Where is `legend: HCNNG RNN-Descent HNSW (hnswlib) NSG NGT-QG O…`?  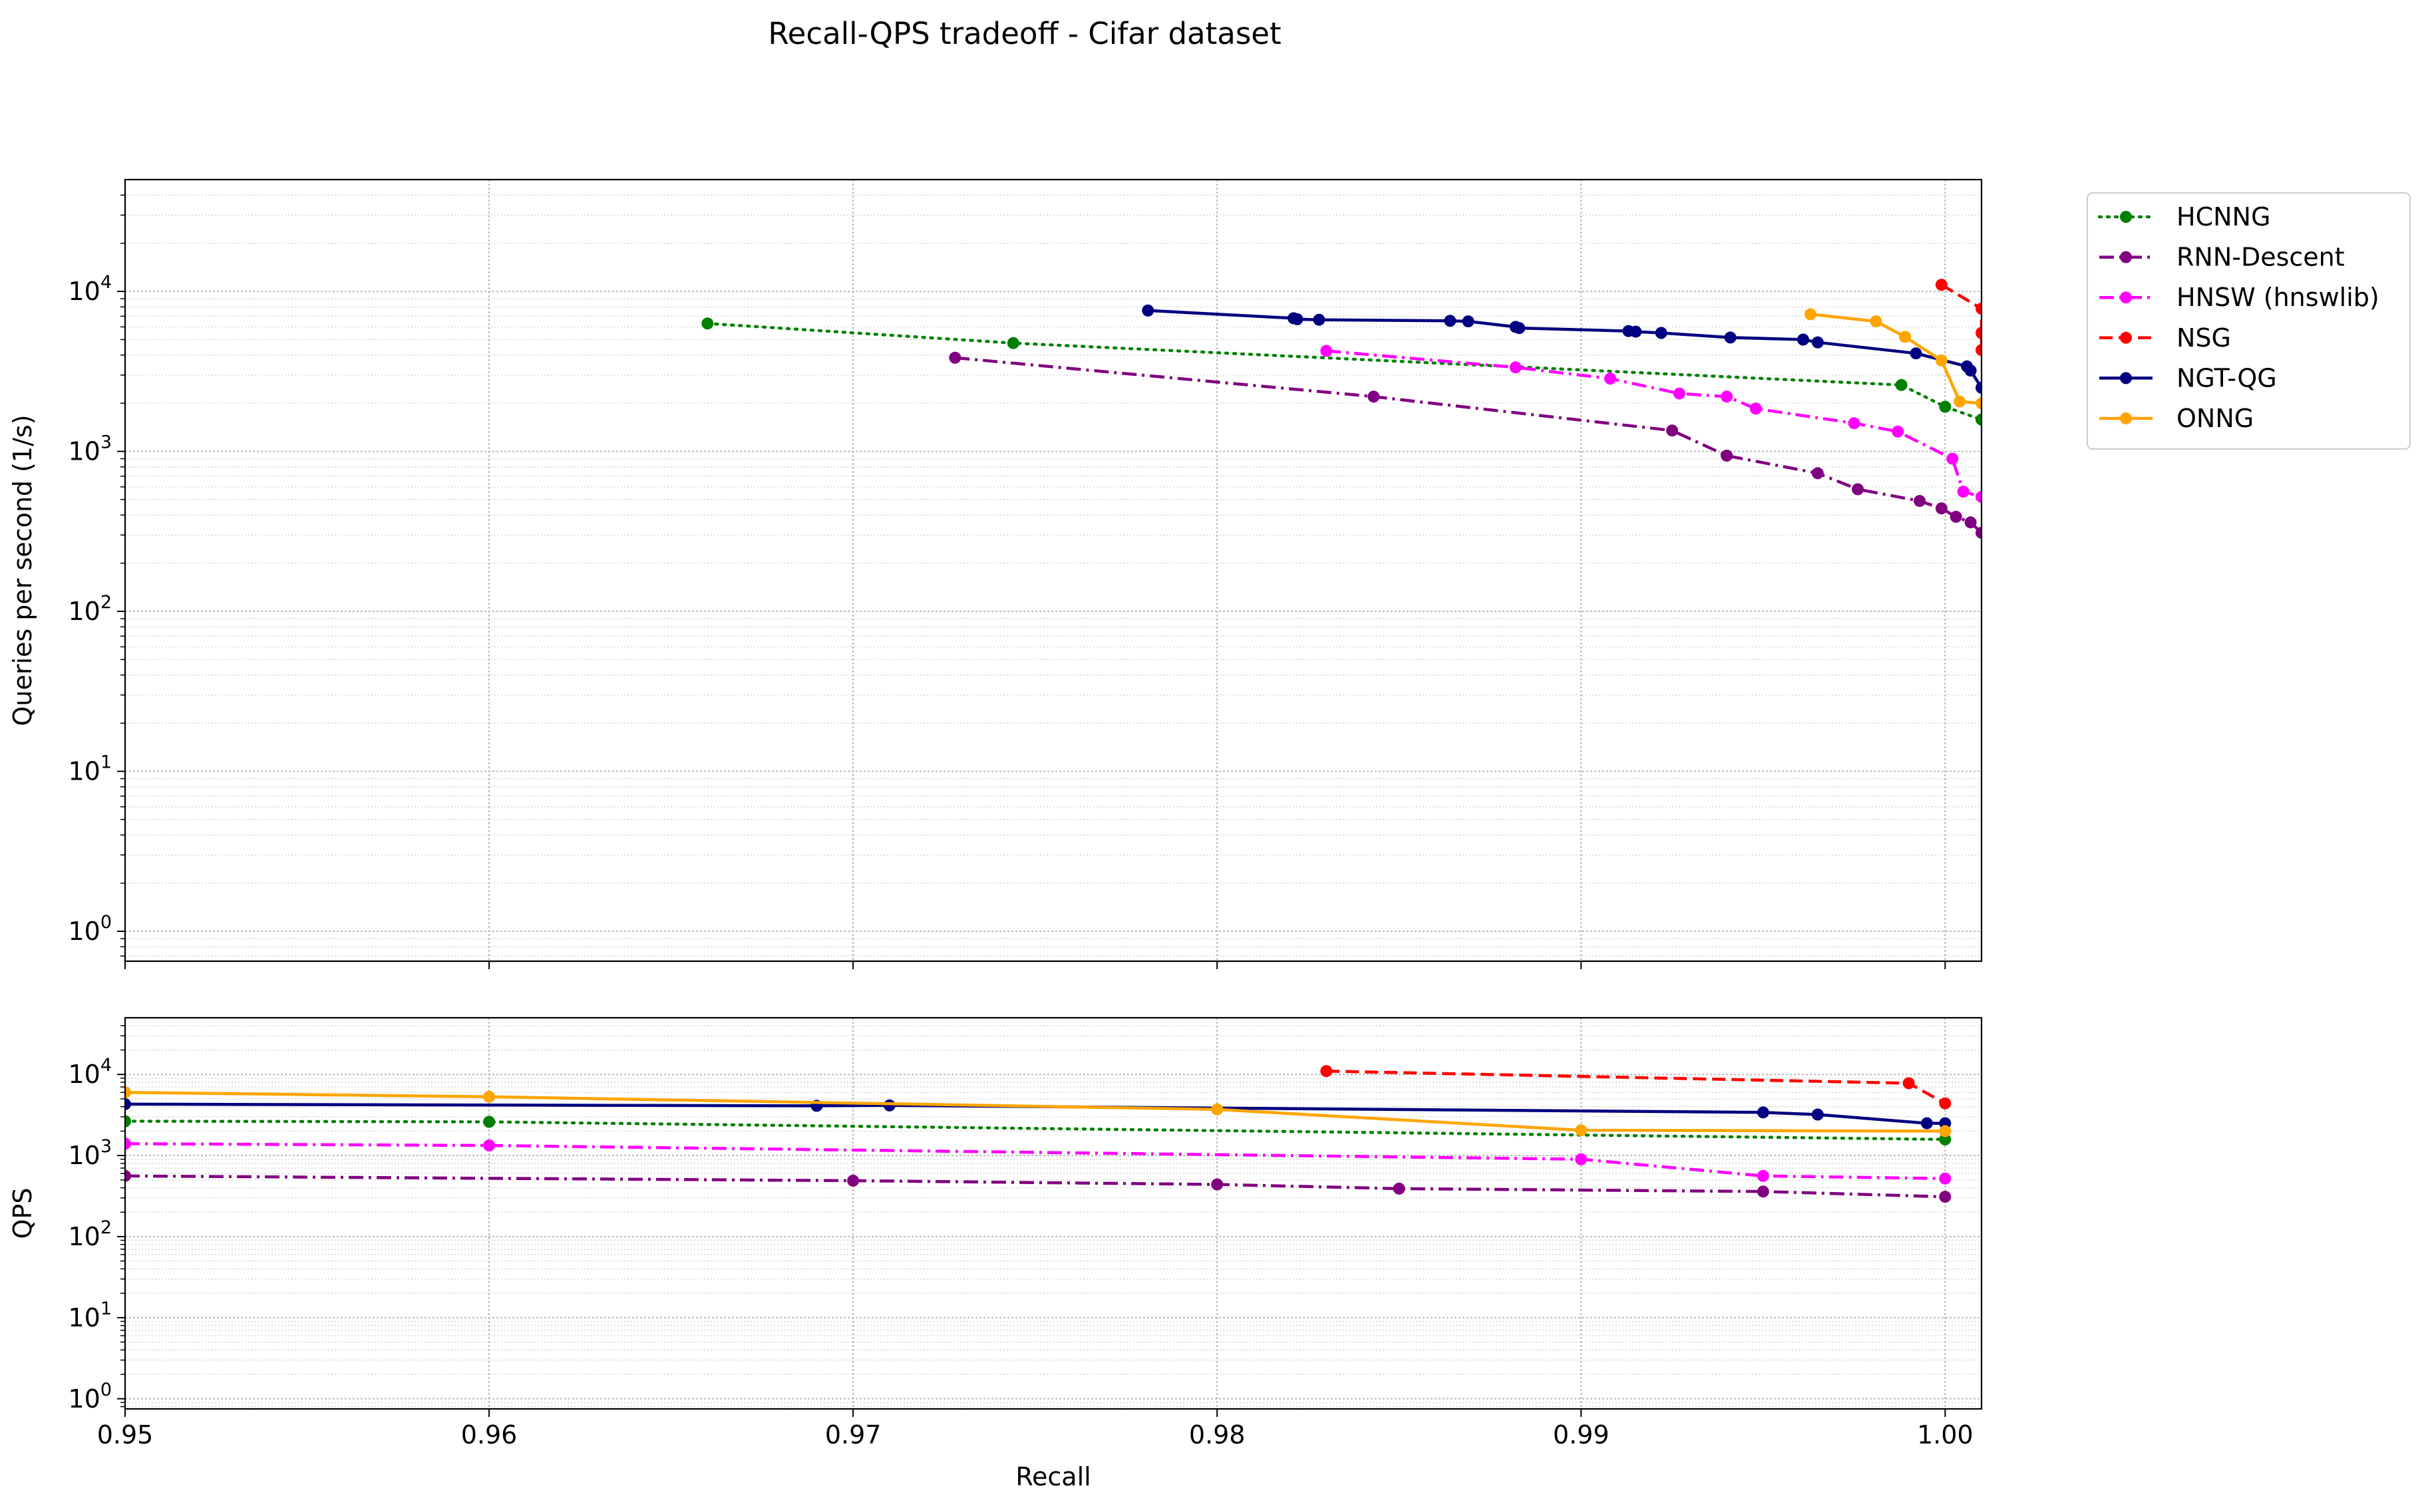
legend: HCNNG RNN-Descent HNSW (hnswlib) NSG NGT-QG O… is located at coordinates (2249, 321).